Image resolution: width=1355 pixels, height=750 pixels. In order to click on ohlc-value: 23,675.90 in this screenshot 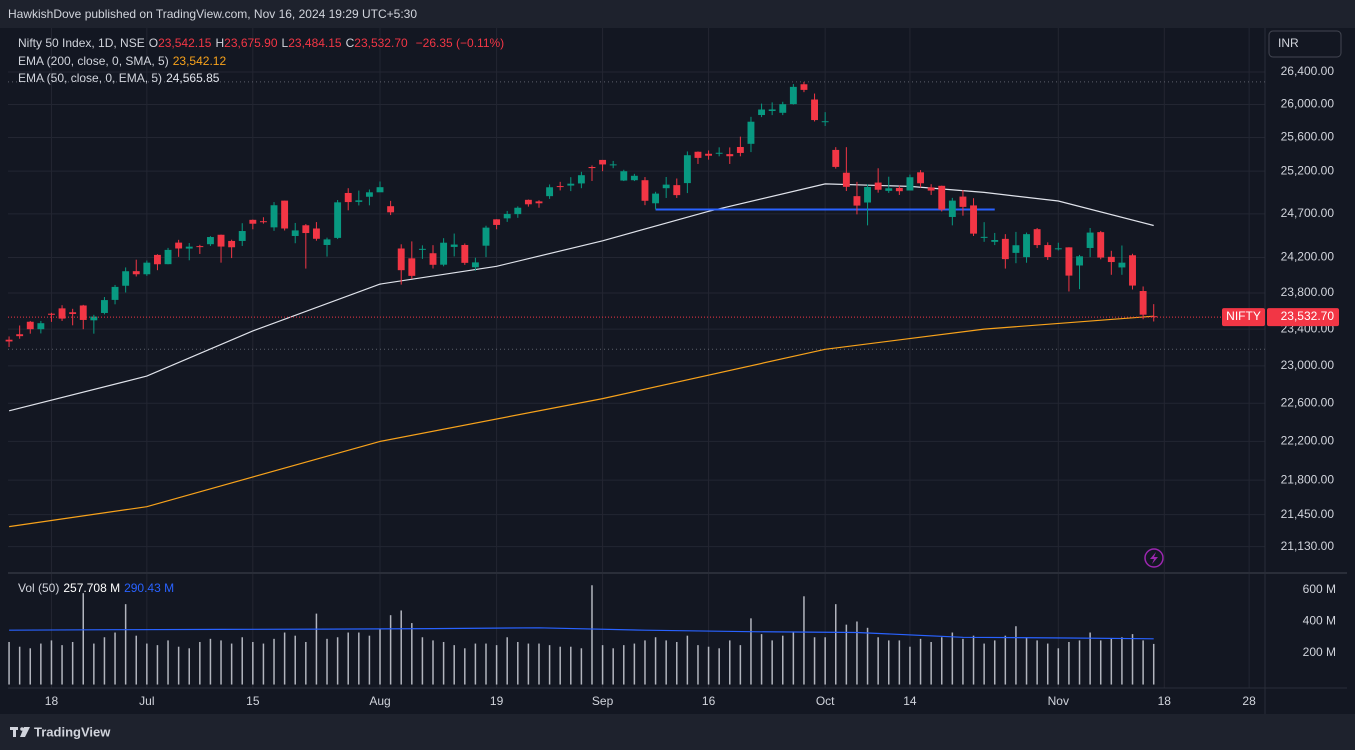, I will do `click(251, 43)`.